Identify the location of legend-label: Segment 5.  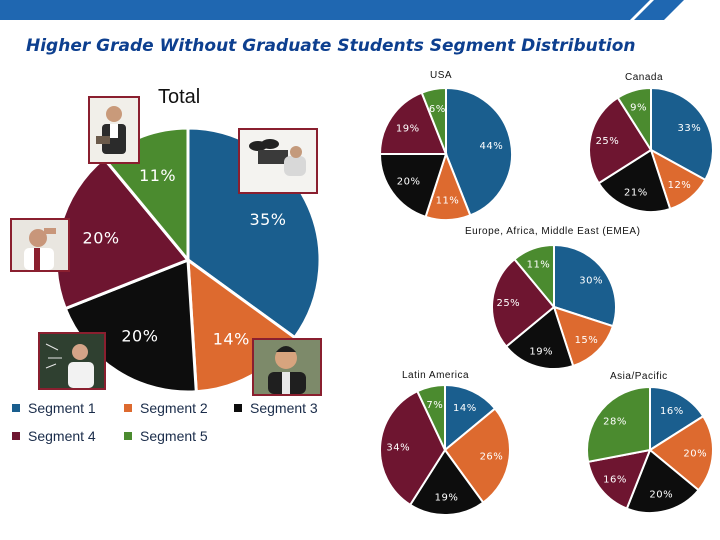
(174, 436).